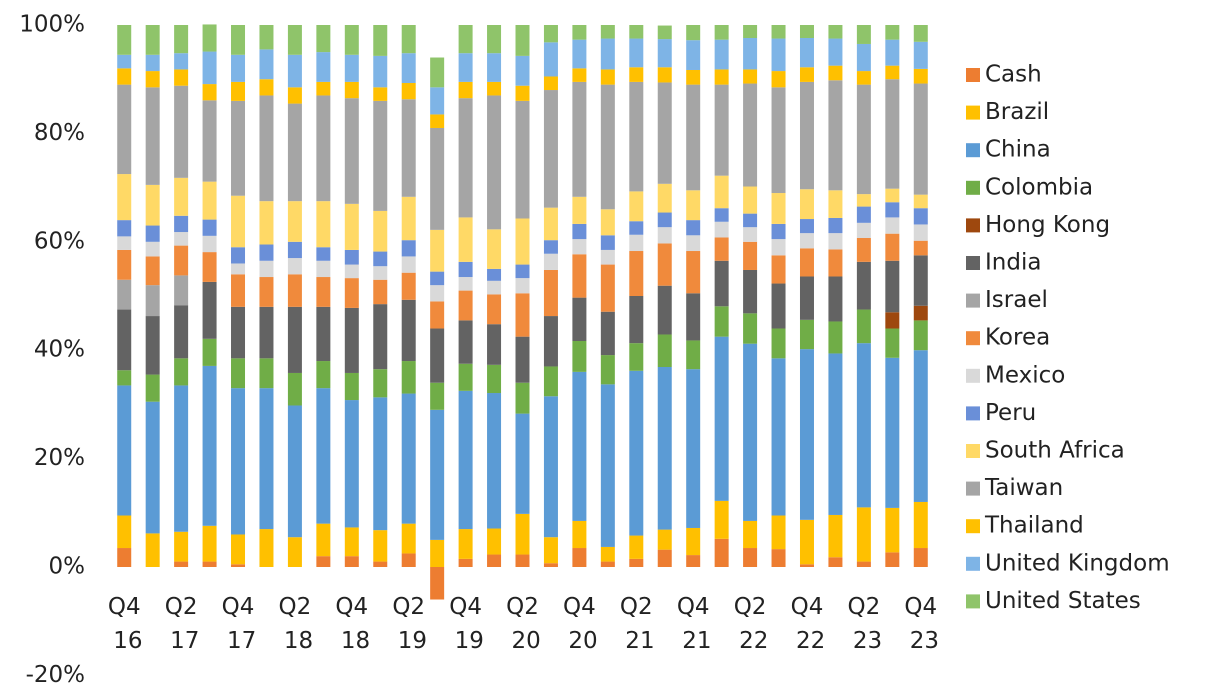  What do you see at coordinates (750, 624) in the screenshot?
I see `x-tick-label: Q2 22` at bounding box center [750, 624].